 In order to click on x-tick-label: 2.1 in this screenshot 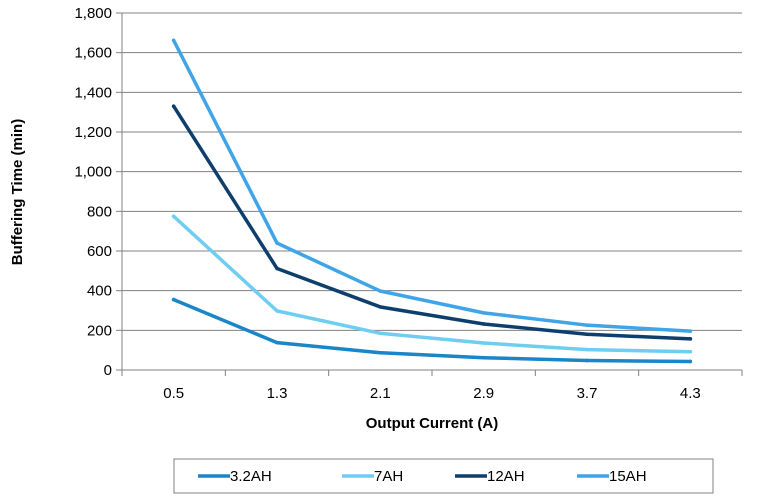, I will do `click(380, 393)`.